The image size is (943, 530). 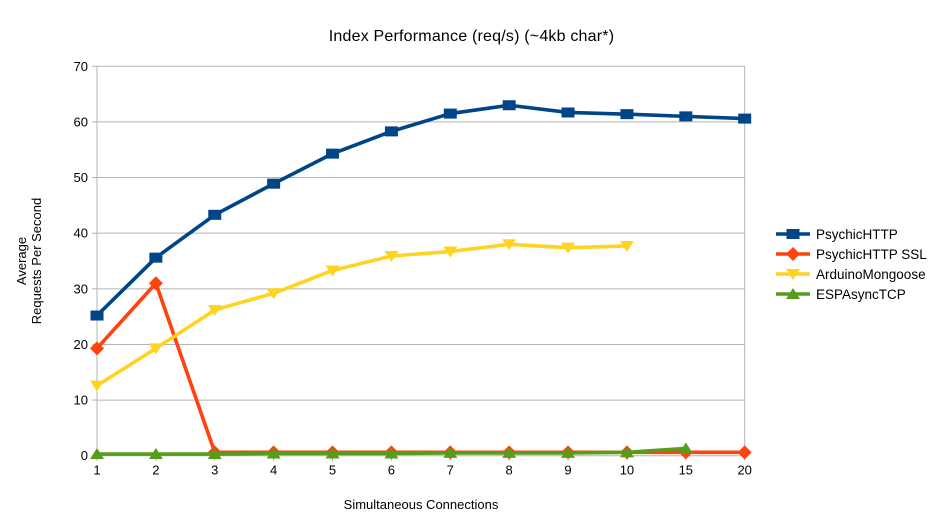 What do you see at coordinates (84, 455) in the screenshot?
I see `y-tick-label: 0` at bounding box center [84, 455].